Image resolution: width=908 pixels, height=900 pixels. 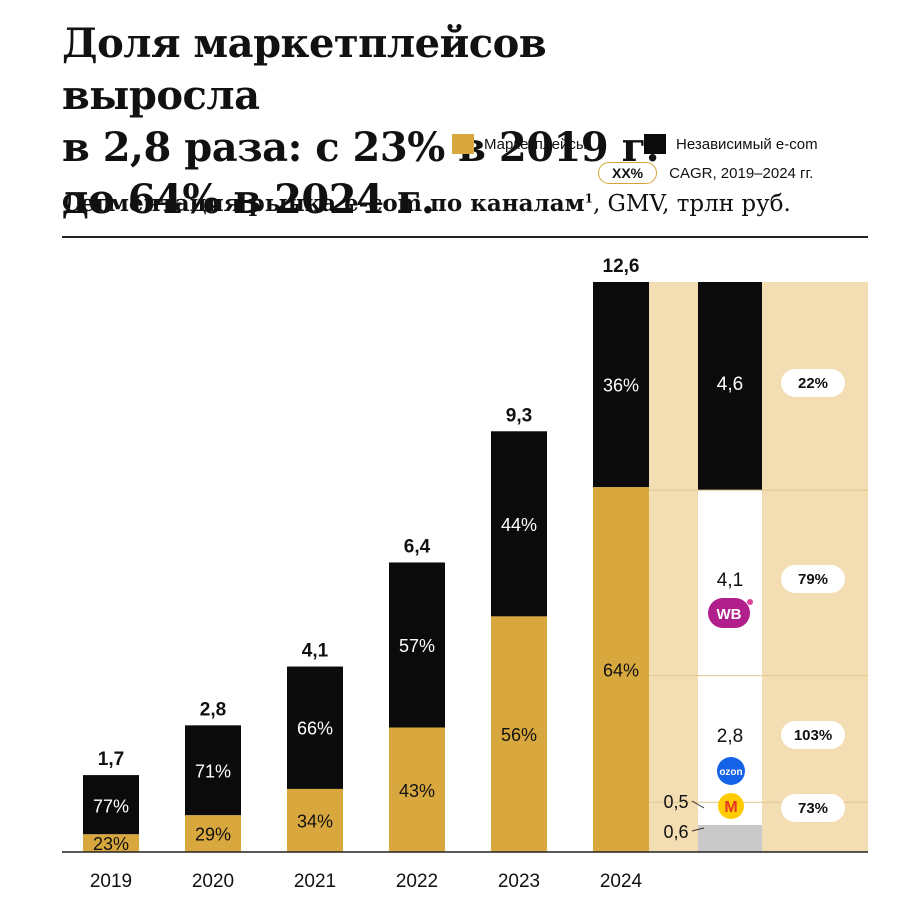 I want to click on leader-line-other, so click(x=698, y=829).